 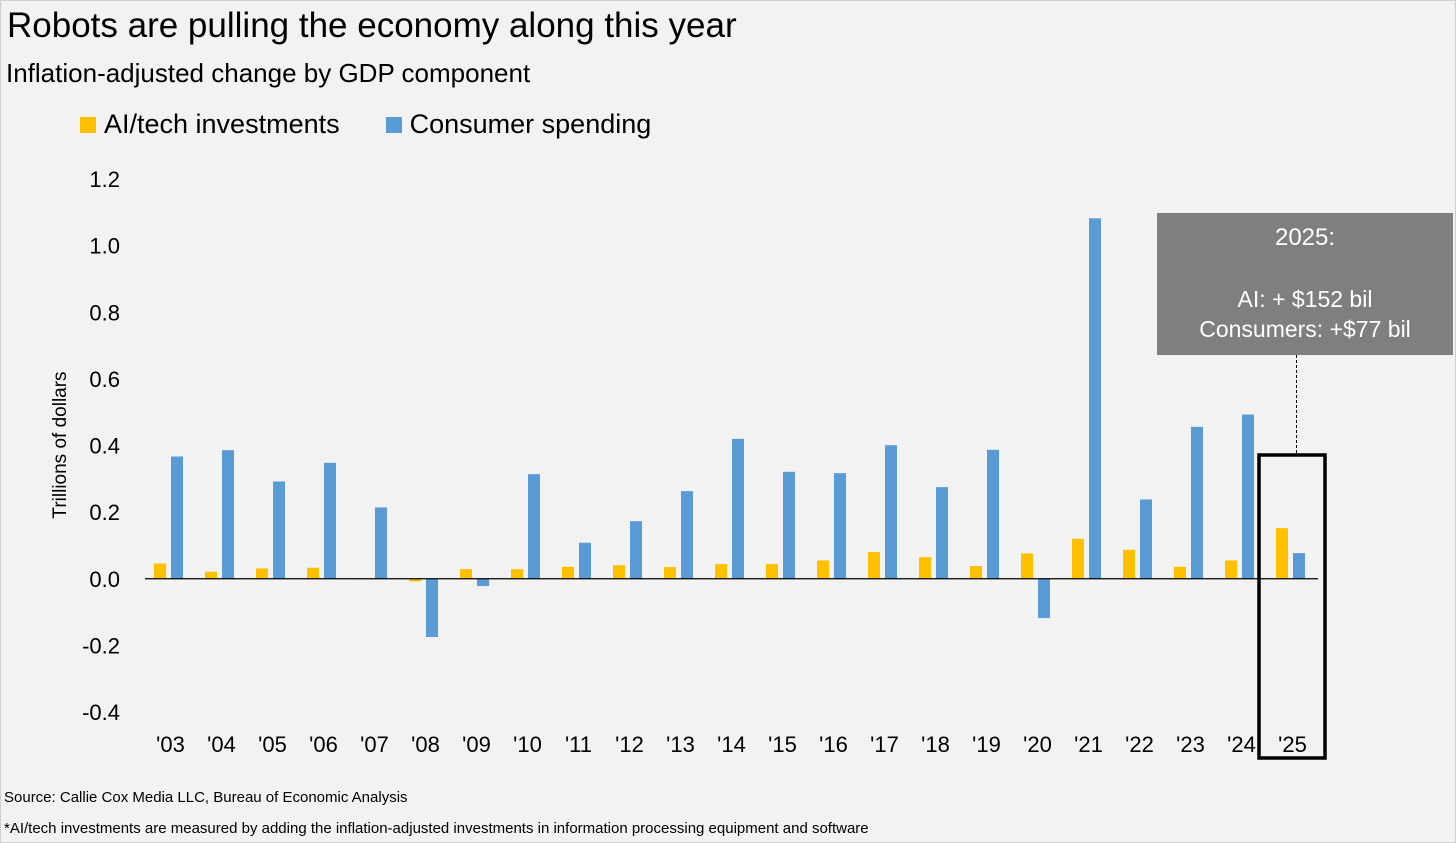 What do you see at coordinates (88, 124) in the screenshot?
I see `legend-swatch-ai` at bounding box center [88, 124].